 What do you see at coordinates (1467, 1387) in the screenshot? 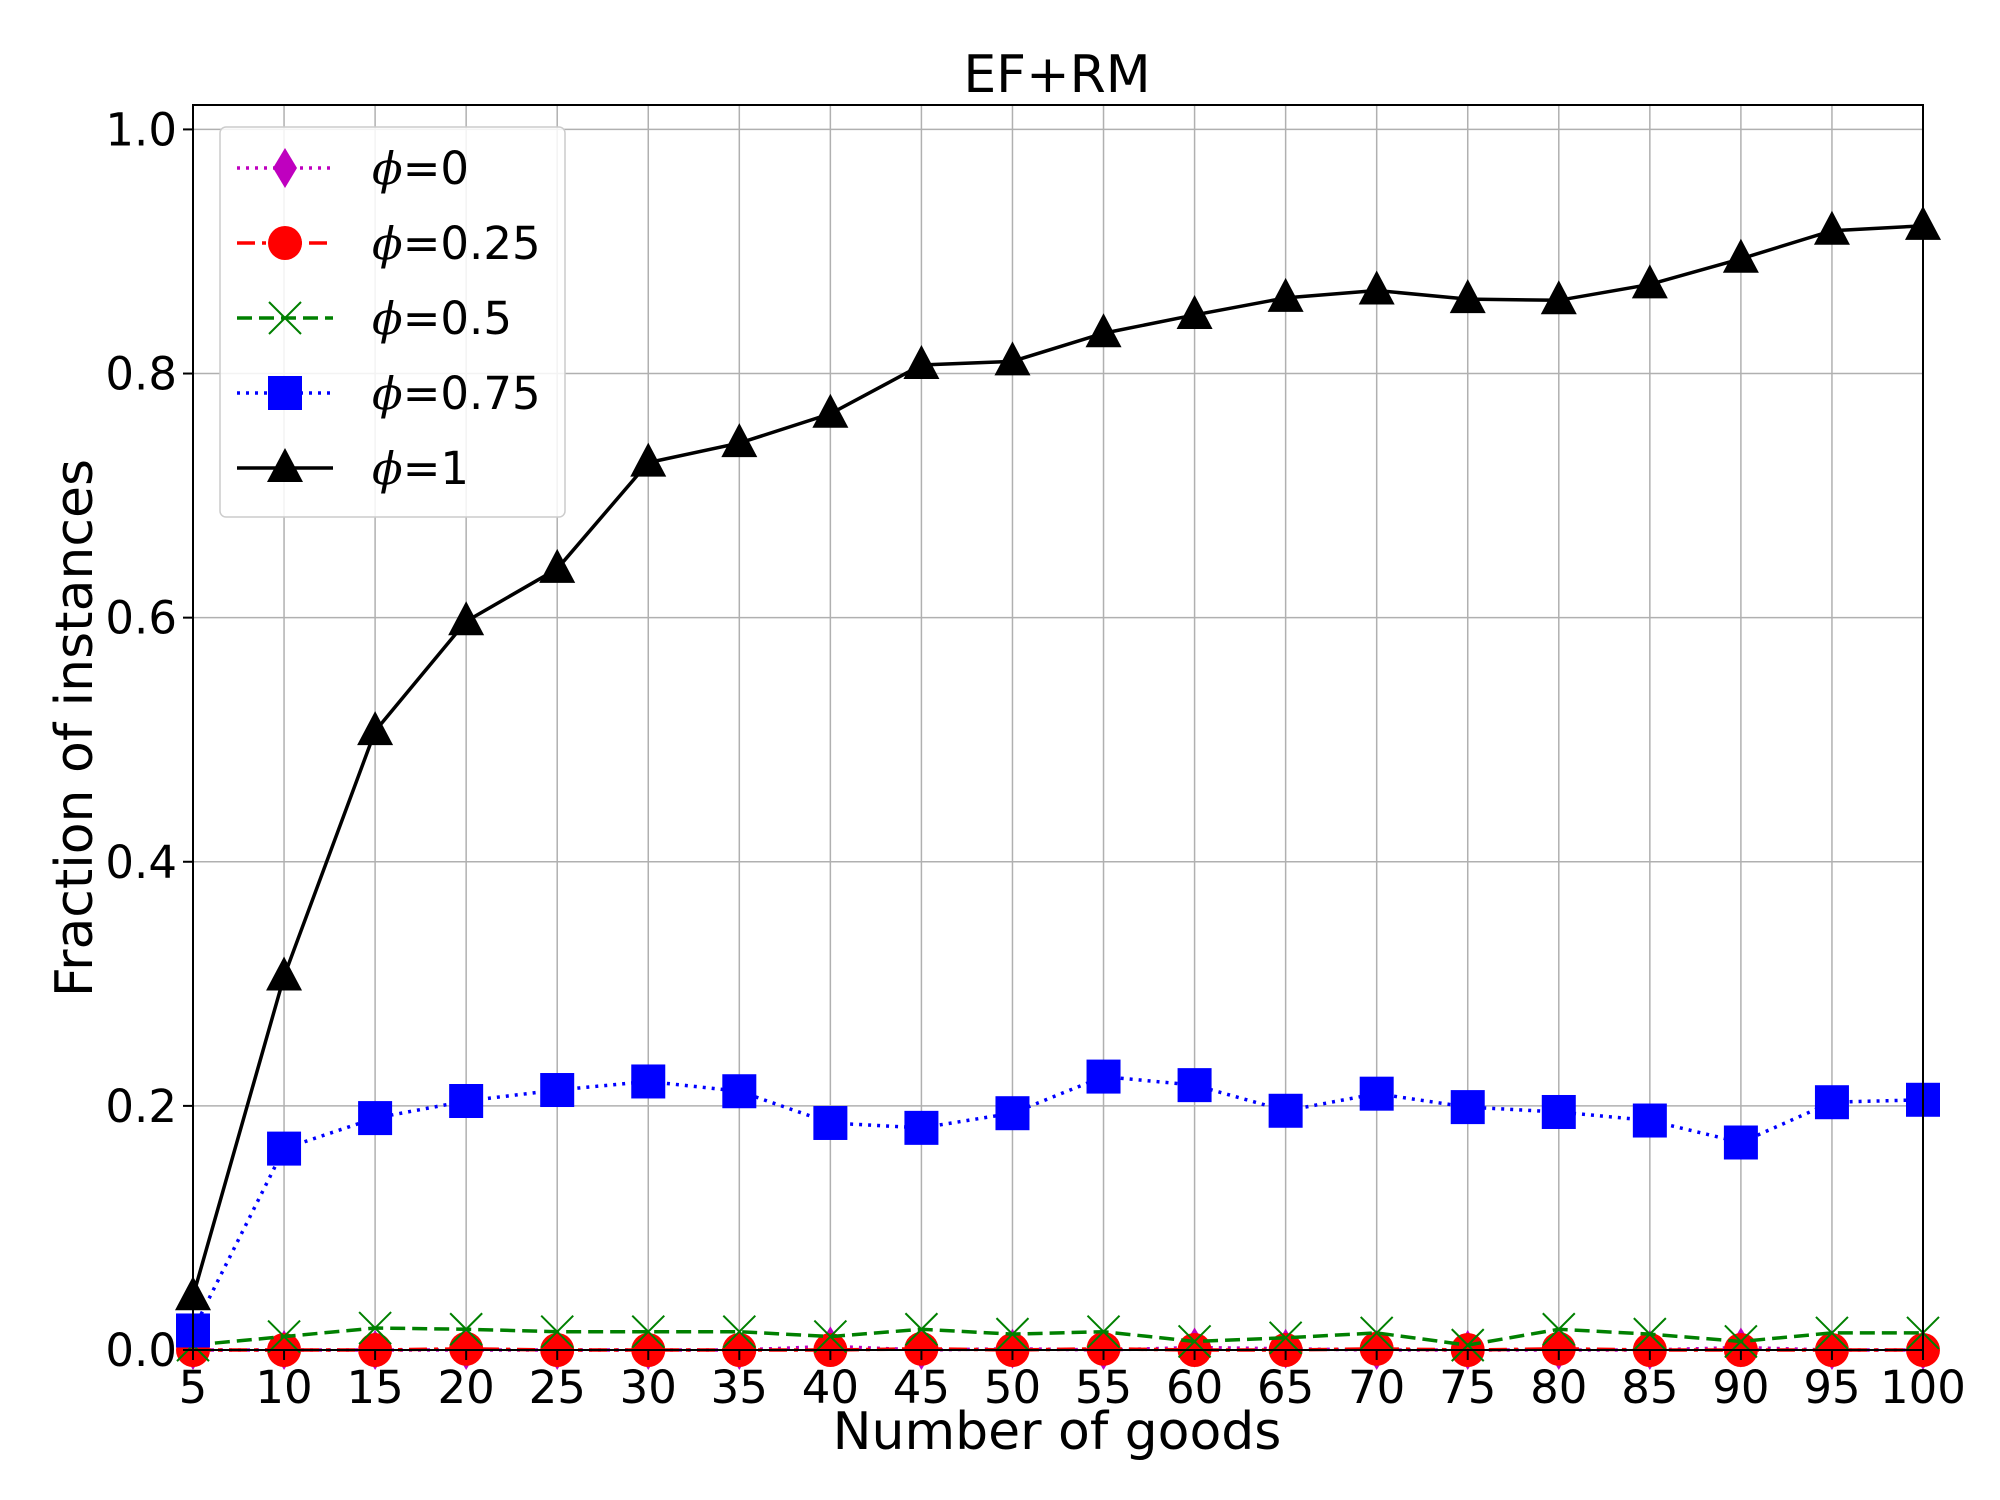
I see `x-tick-label: 75` at bounding box center [1467, 1387].